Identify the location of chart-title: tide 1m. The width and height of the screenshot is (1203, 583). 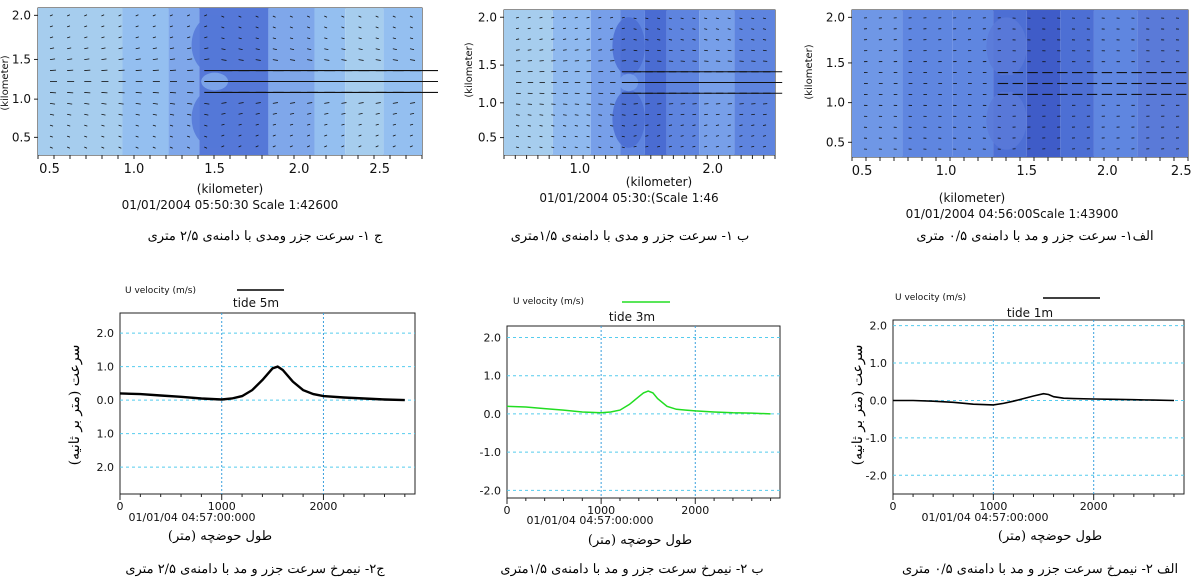
(1030, 313).